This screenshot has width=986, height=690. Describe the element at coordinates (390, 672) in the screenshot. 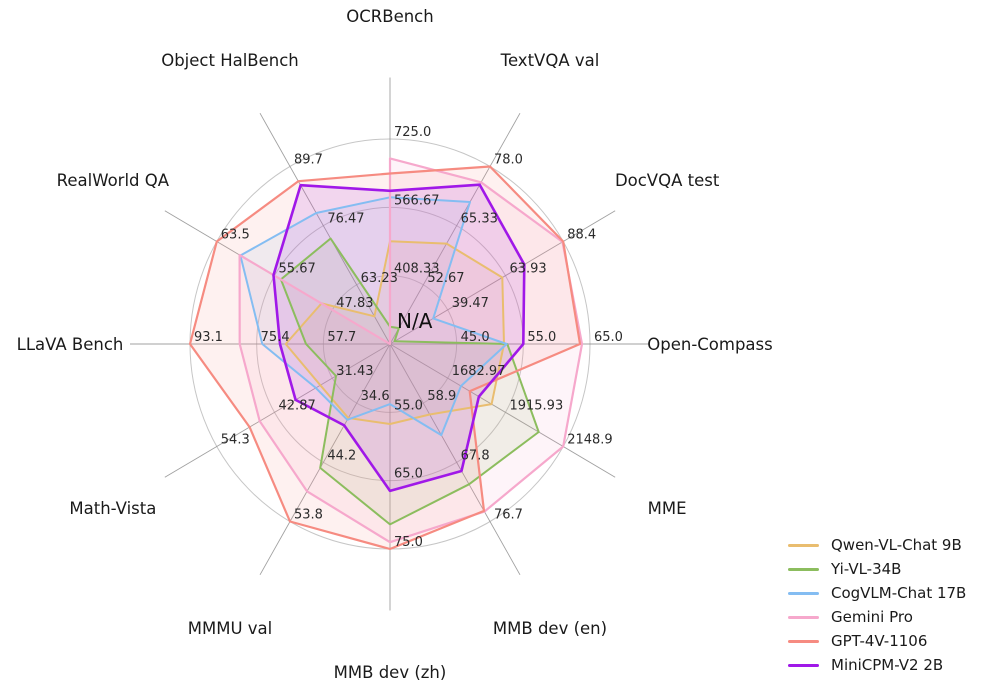

I see `axis-label-6: MMB dev (zh)` at that location.